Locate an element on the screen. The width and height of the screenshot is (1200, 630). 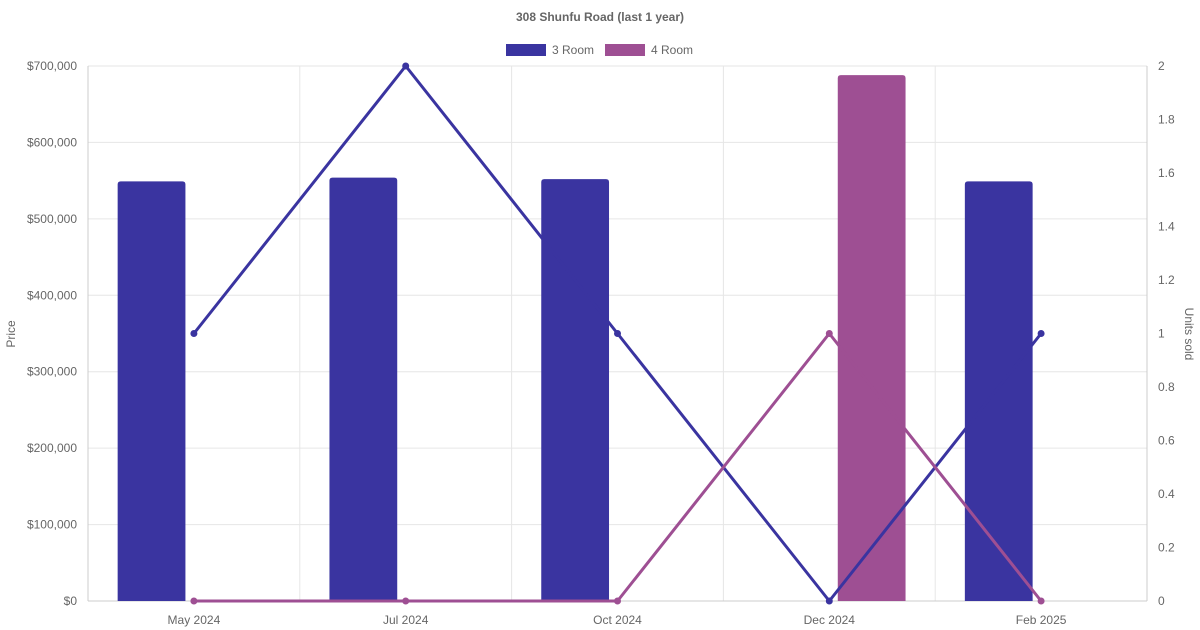
y-left-tick-label: $400,000 is located at coordinates (52, 295).